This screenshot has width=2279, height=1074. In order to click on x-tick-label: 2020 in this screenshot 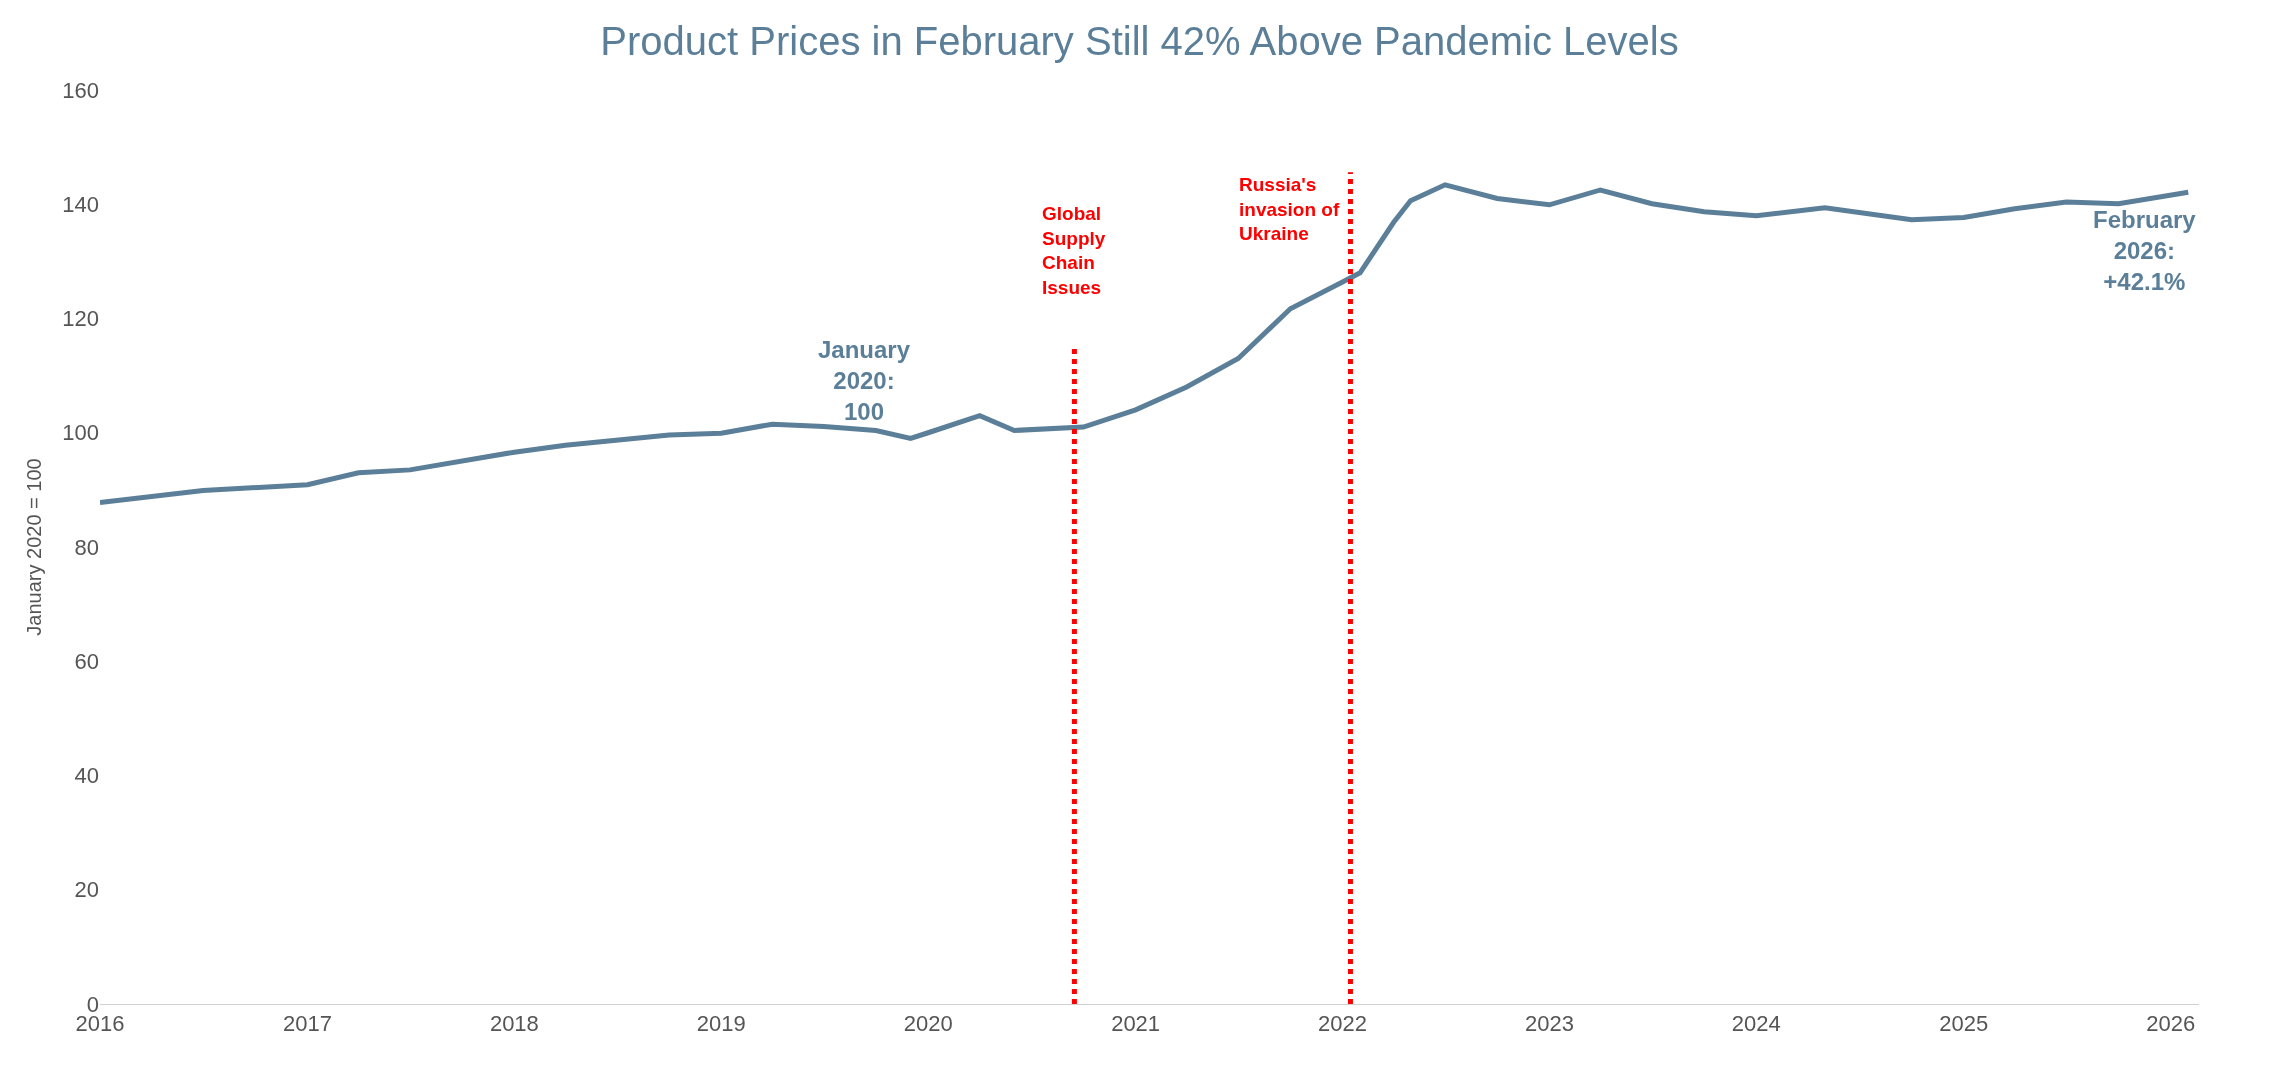, I will do `click(928, 1024)`.